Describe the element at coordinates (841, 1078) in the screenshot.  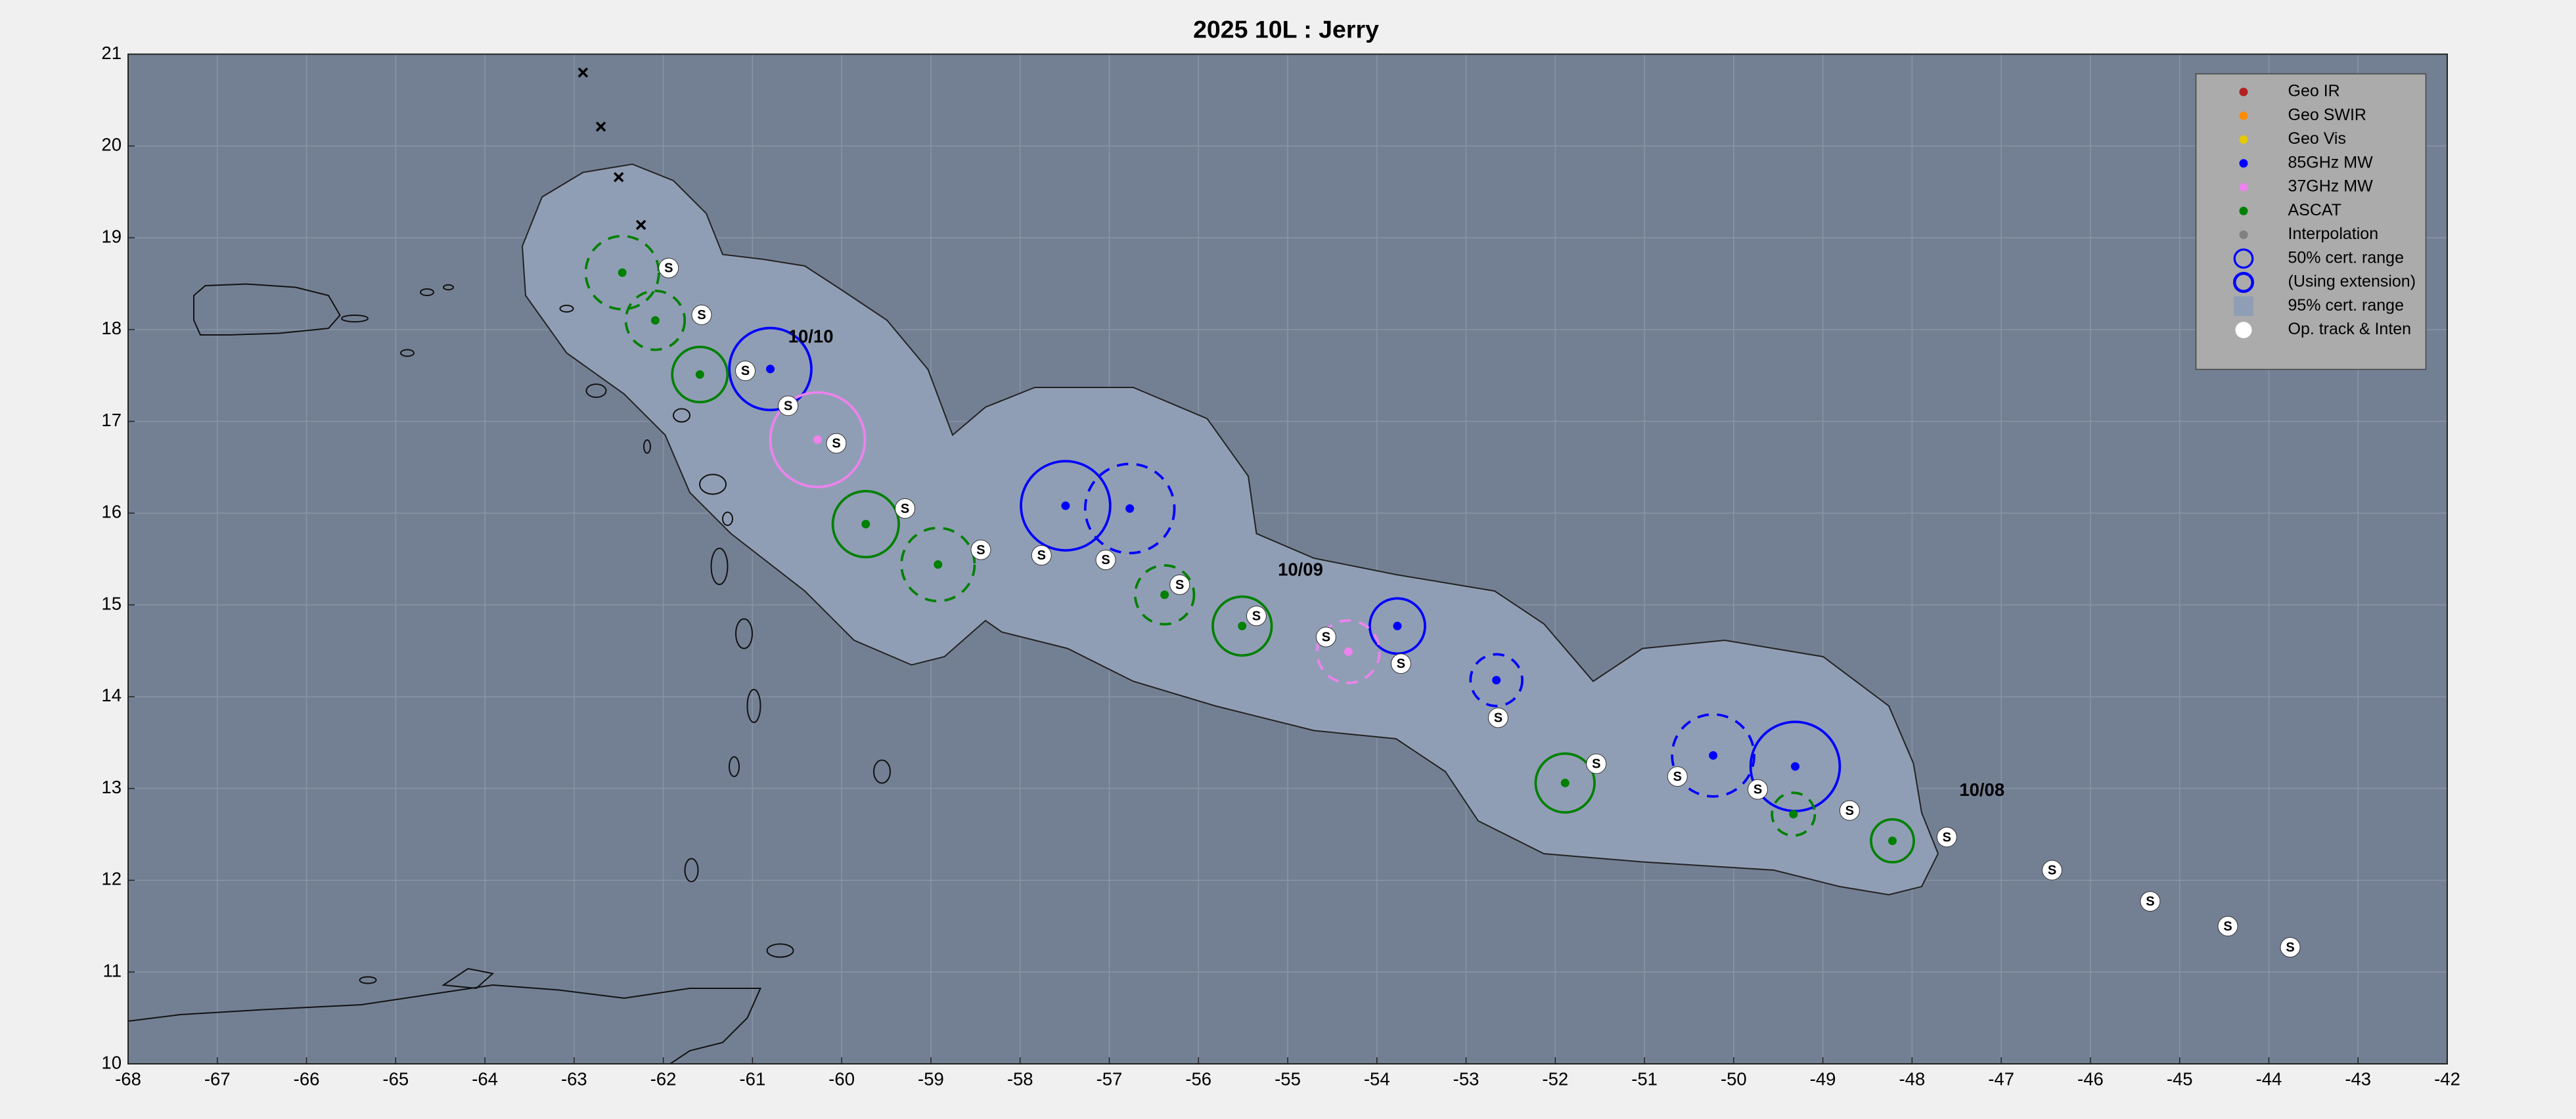
I see `x-tick-label: -60` at that location.